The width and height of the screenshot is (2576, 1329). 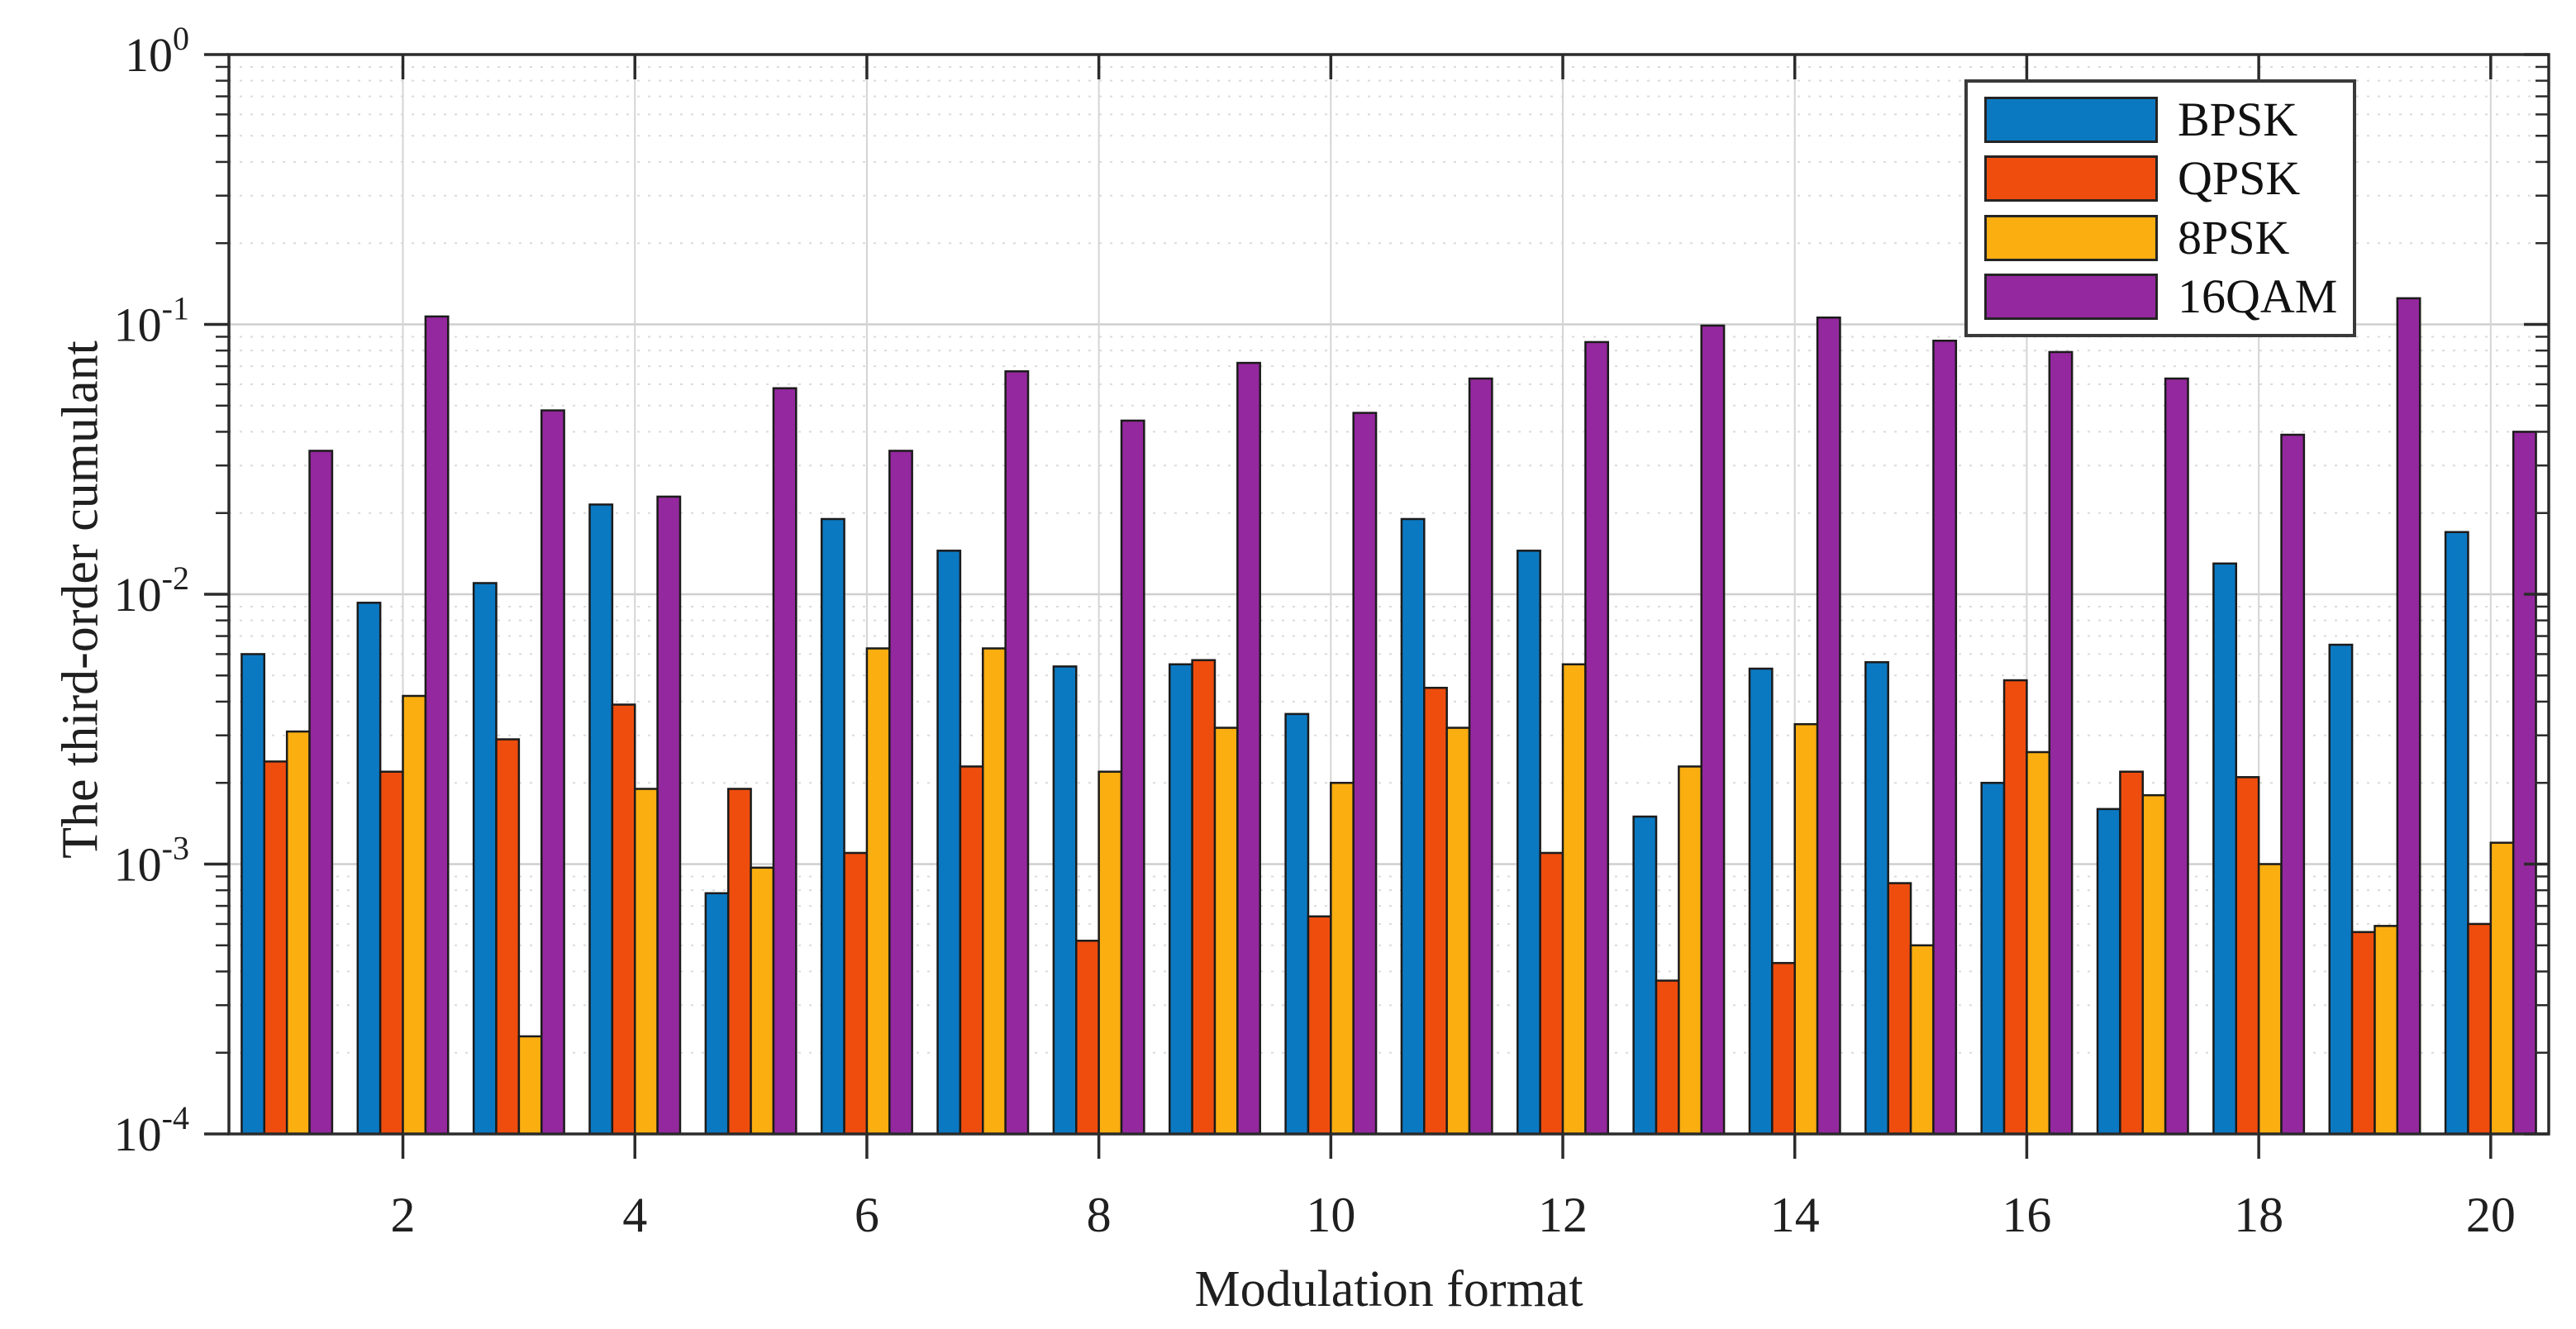 I want to click on bar-16qam-x14, so click(x=1829, y=726).